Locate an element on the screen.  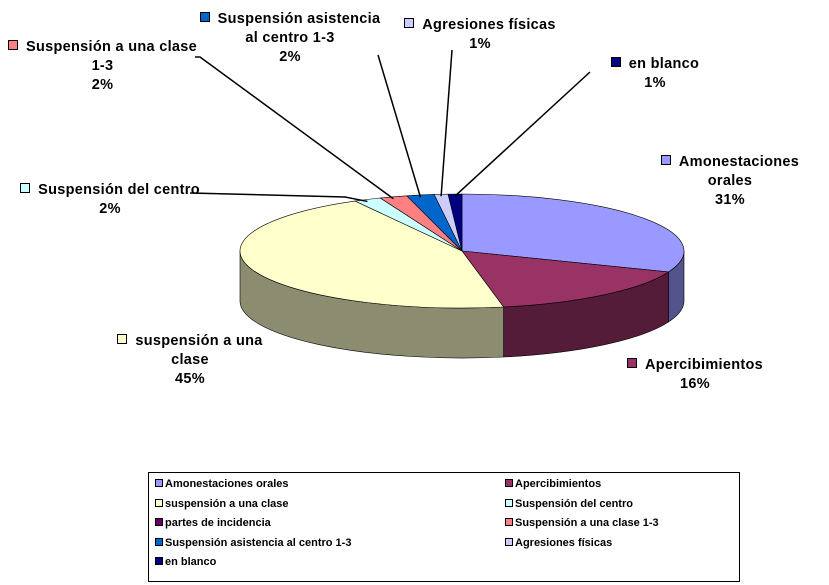
label-name: Amonestaciones orales is located at coordinates (739, 171).